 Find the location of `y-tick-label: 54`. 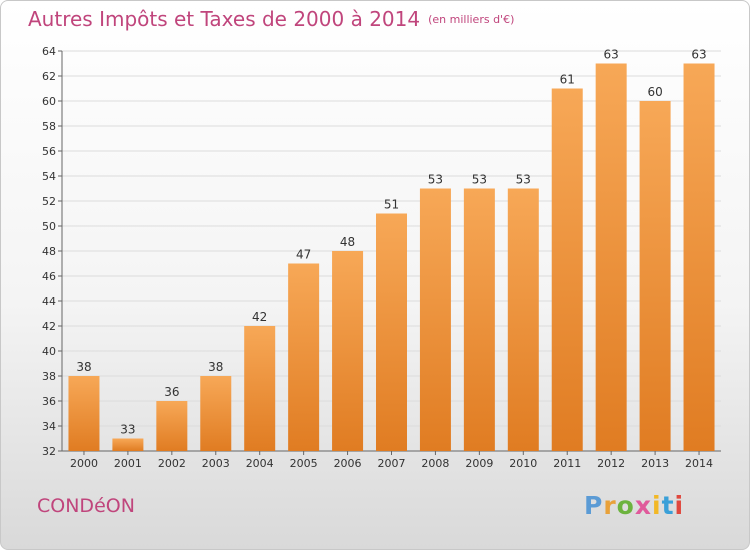

y-tick-label: 54 is located at coordinates (49, 176).